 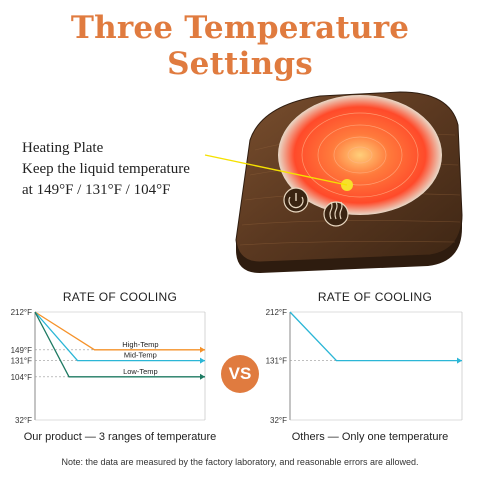 I want to click on callout-line-3: at 149°F / 131°F / 104°F, so click(x=96, y=190).